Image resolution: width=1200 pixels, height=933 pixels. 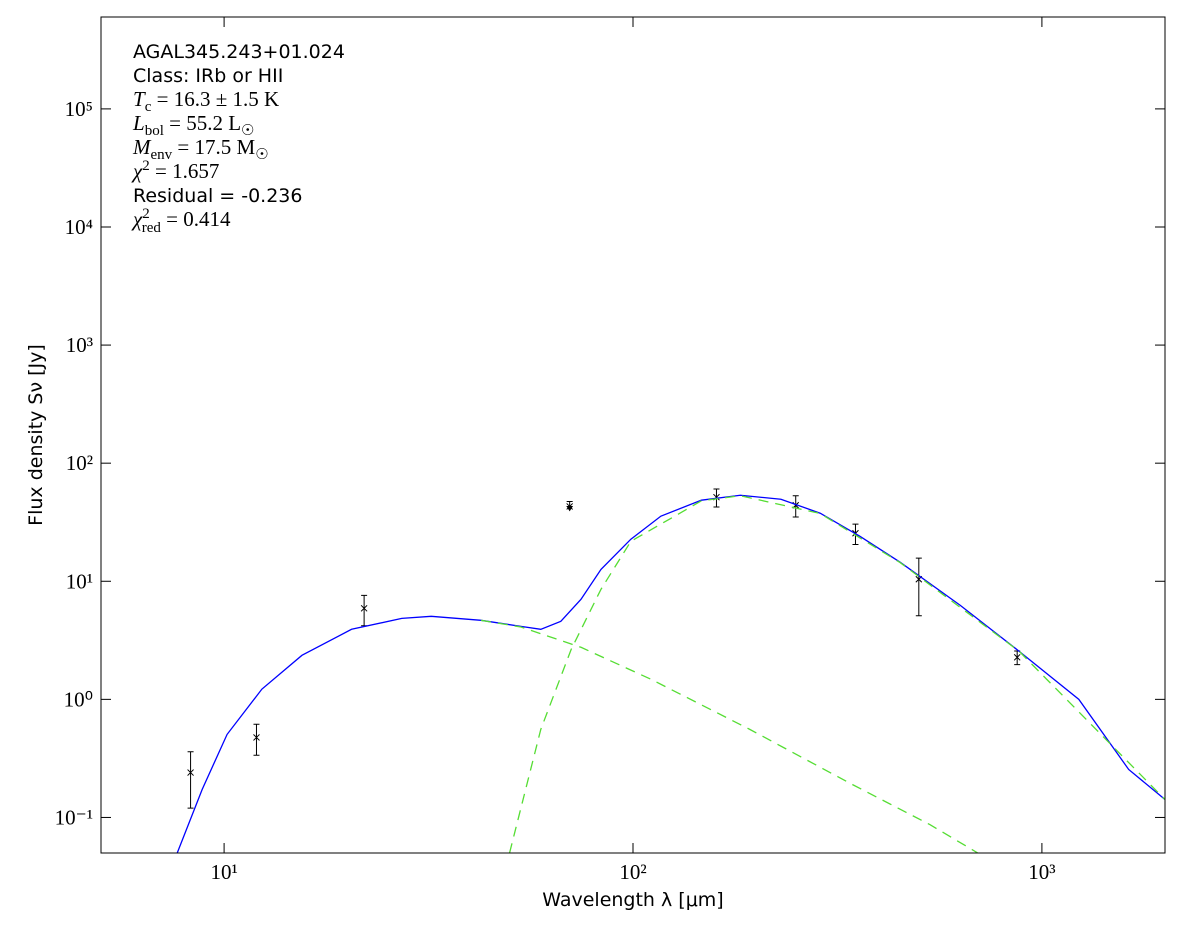 What do you see at coordinates (632, 900) in the screenshot?
I see `x-axis-label: Wavelength λ [μm]` at bounding box center [632, 900].